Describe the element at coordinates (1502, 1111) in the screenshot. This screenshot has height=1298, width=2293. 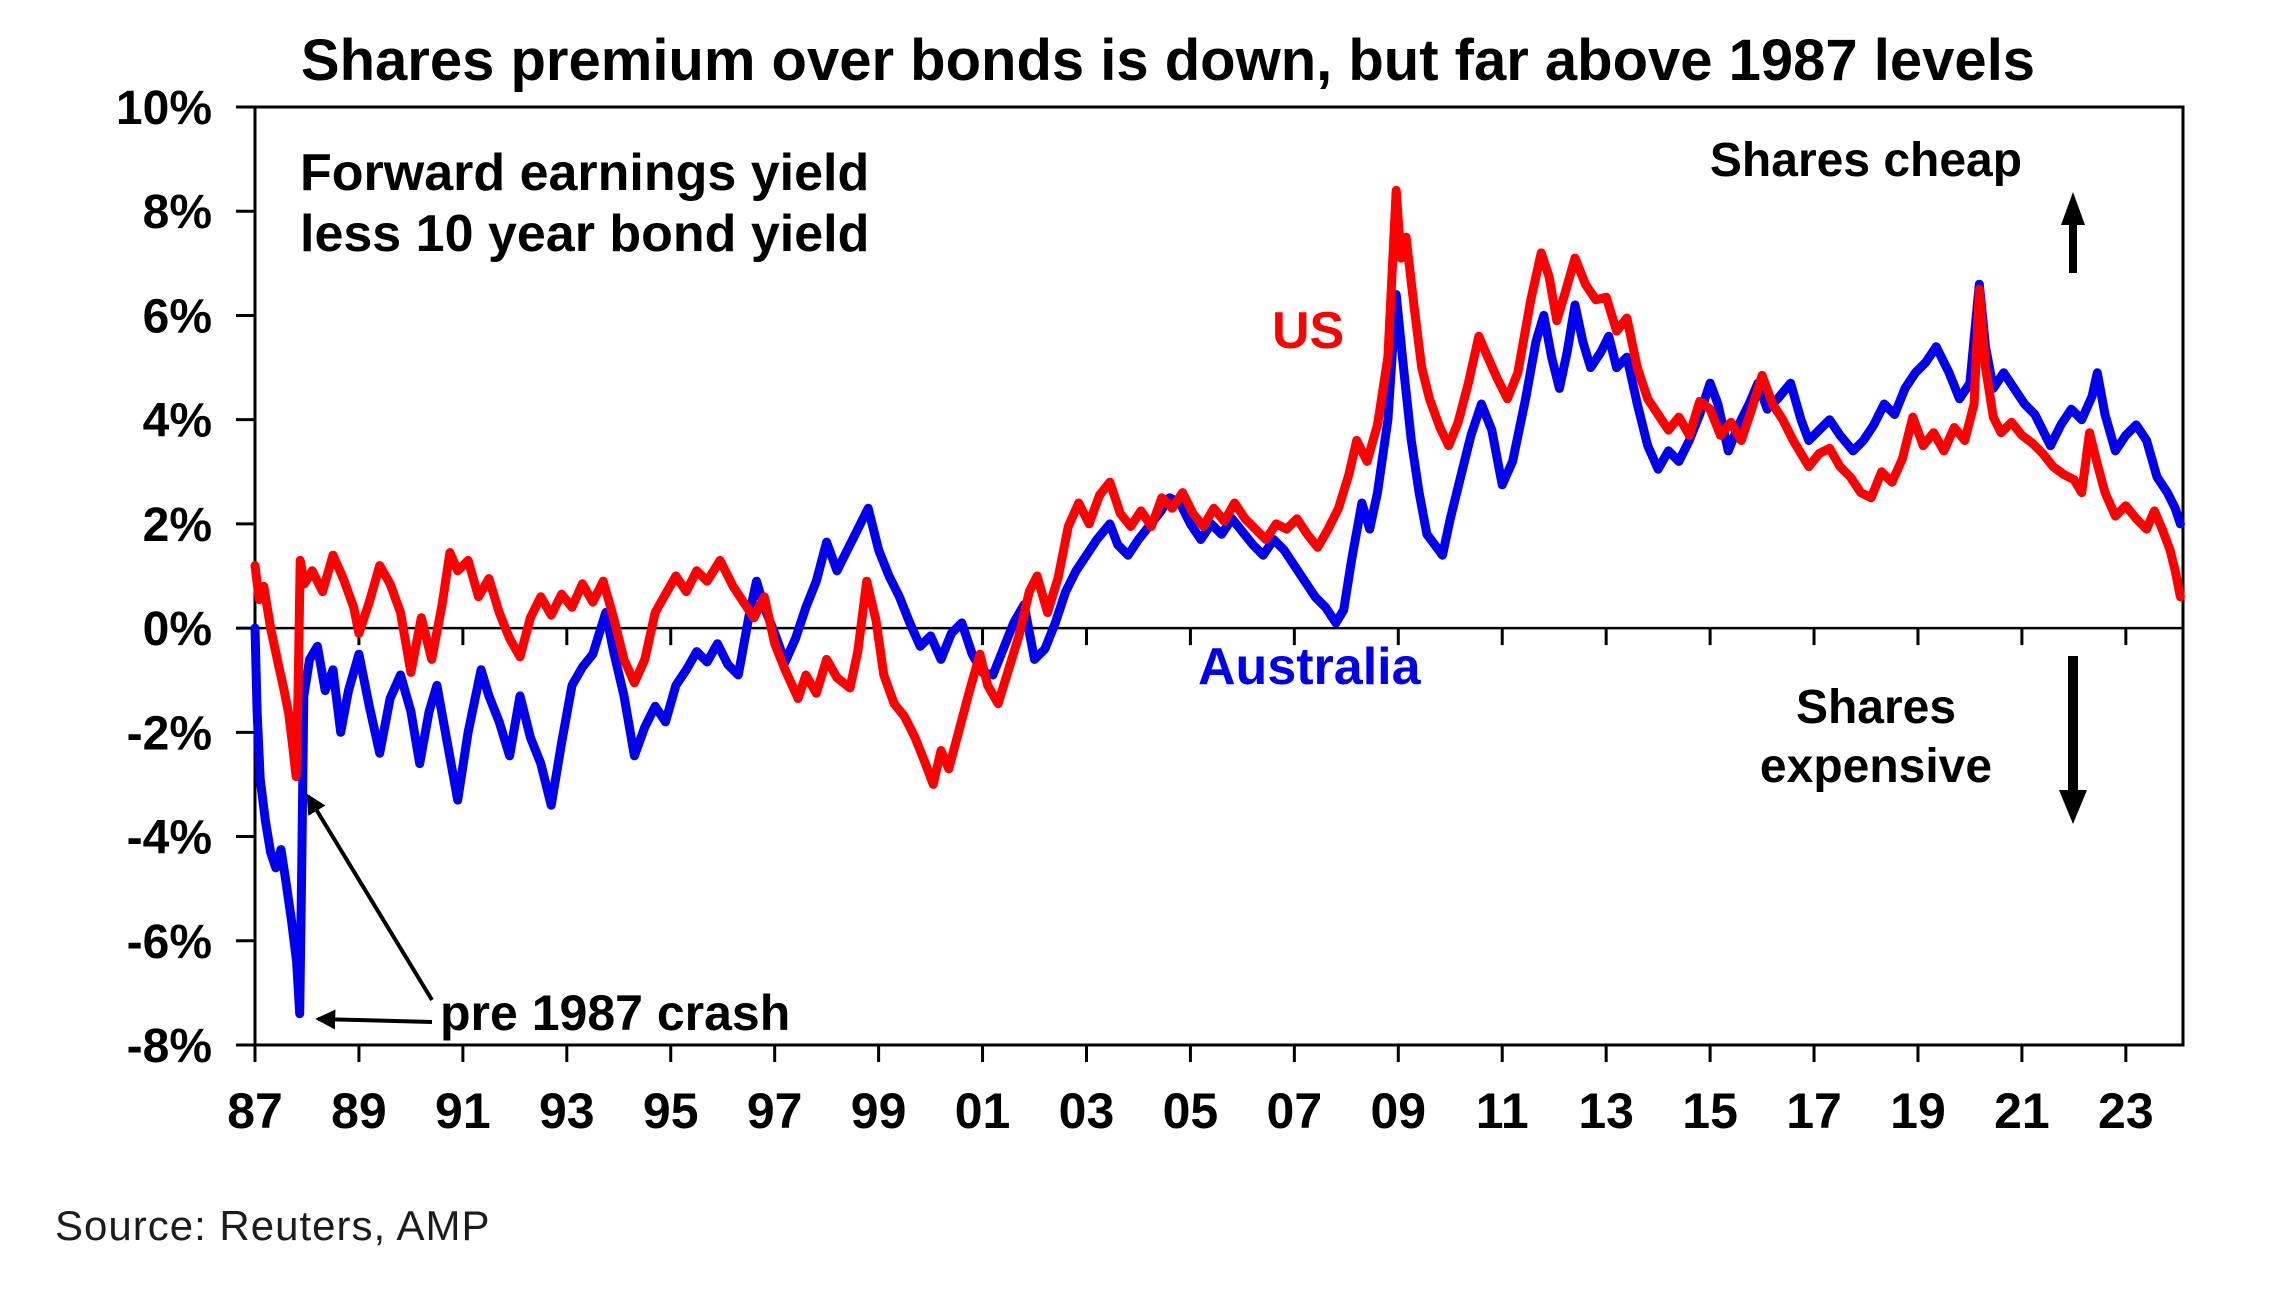
I see `x-tick-label: 11` at that location.